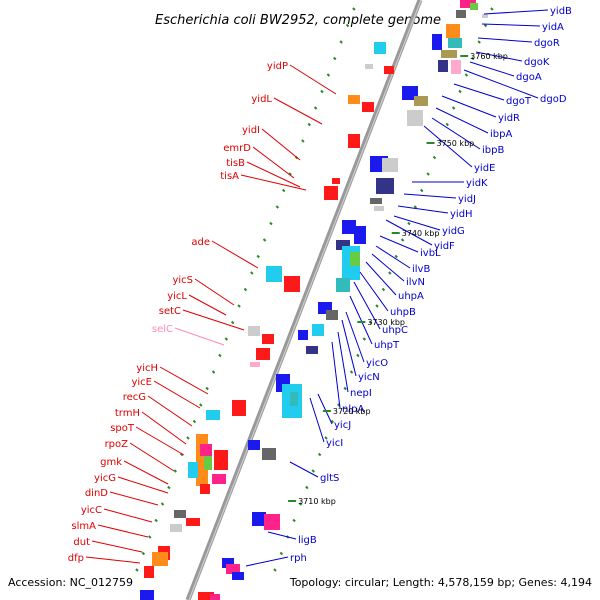 The image size is (600, 600). What do you see at coordinates (147, 368) in the screenshot?
I see `gene-label-yicH: yicH` at bounding box center [147, 368].